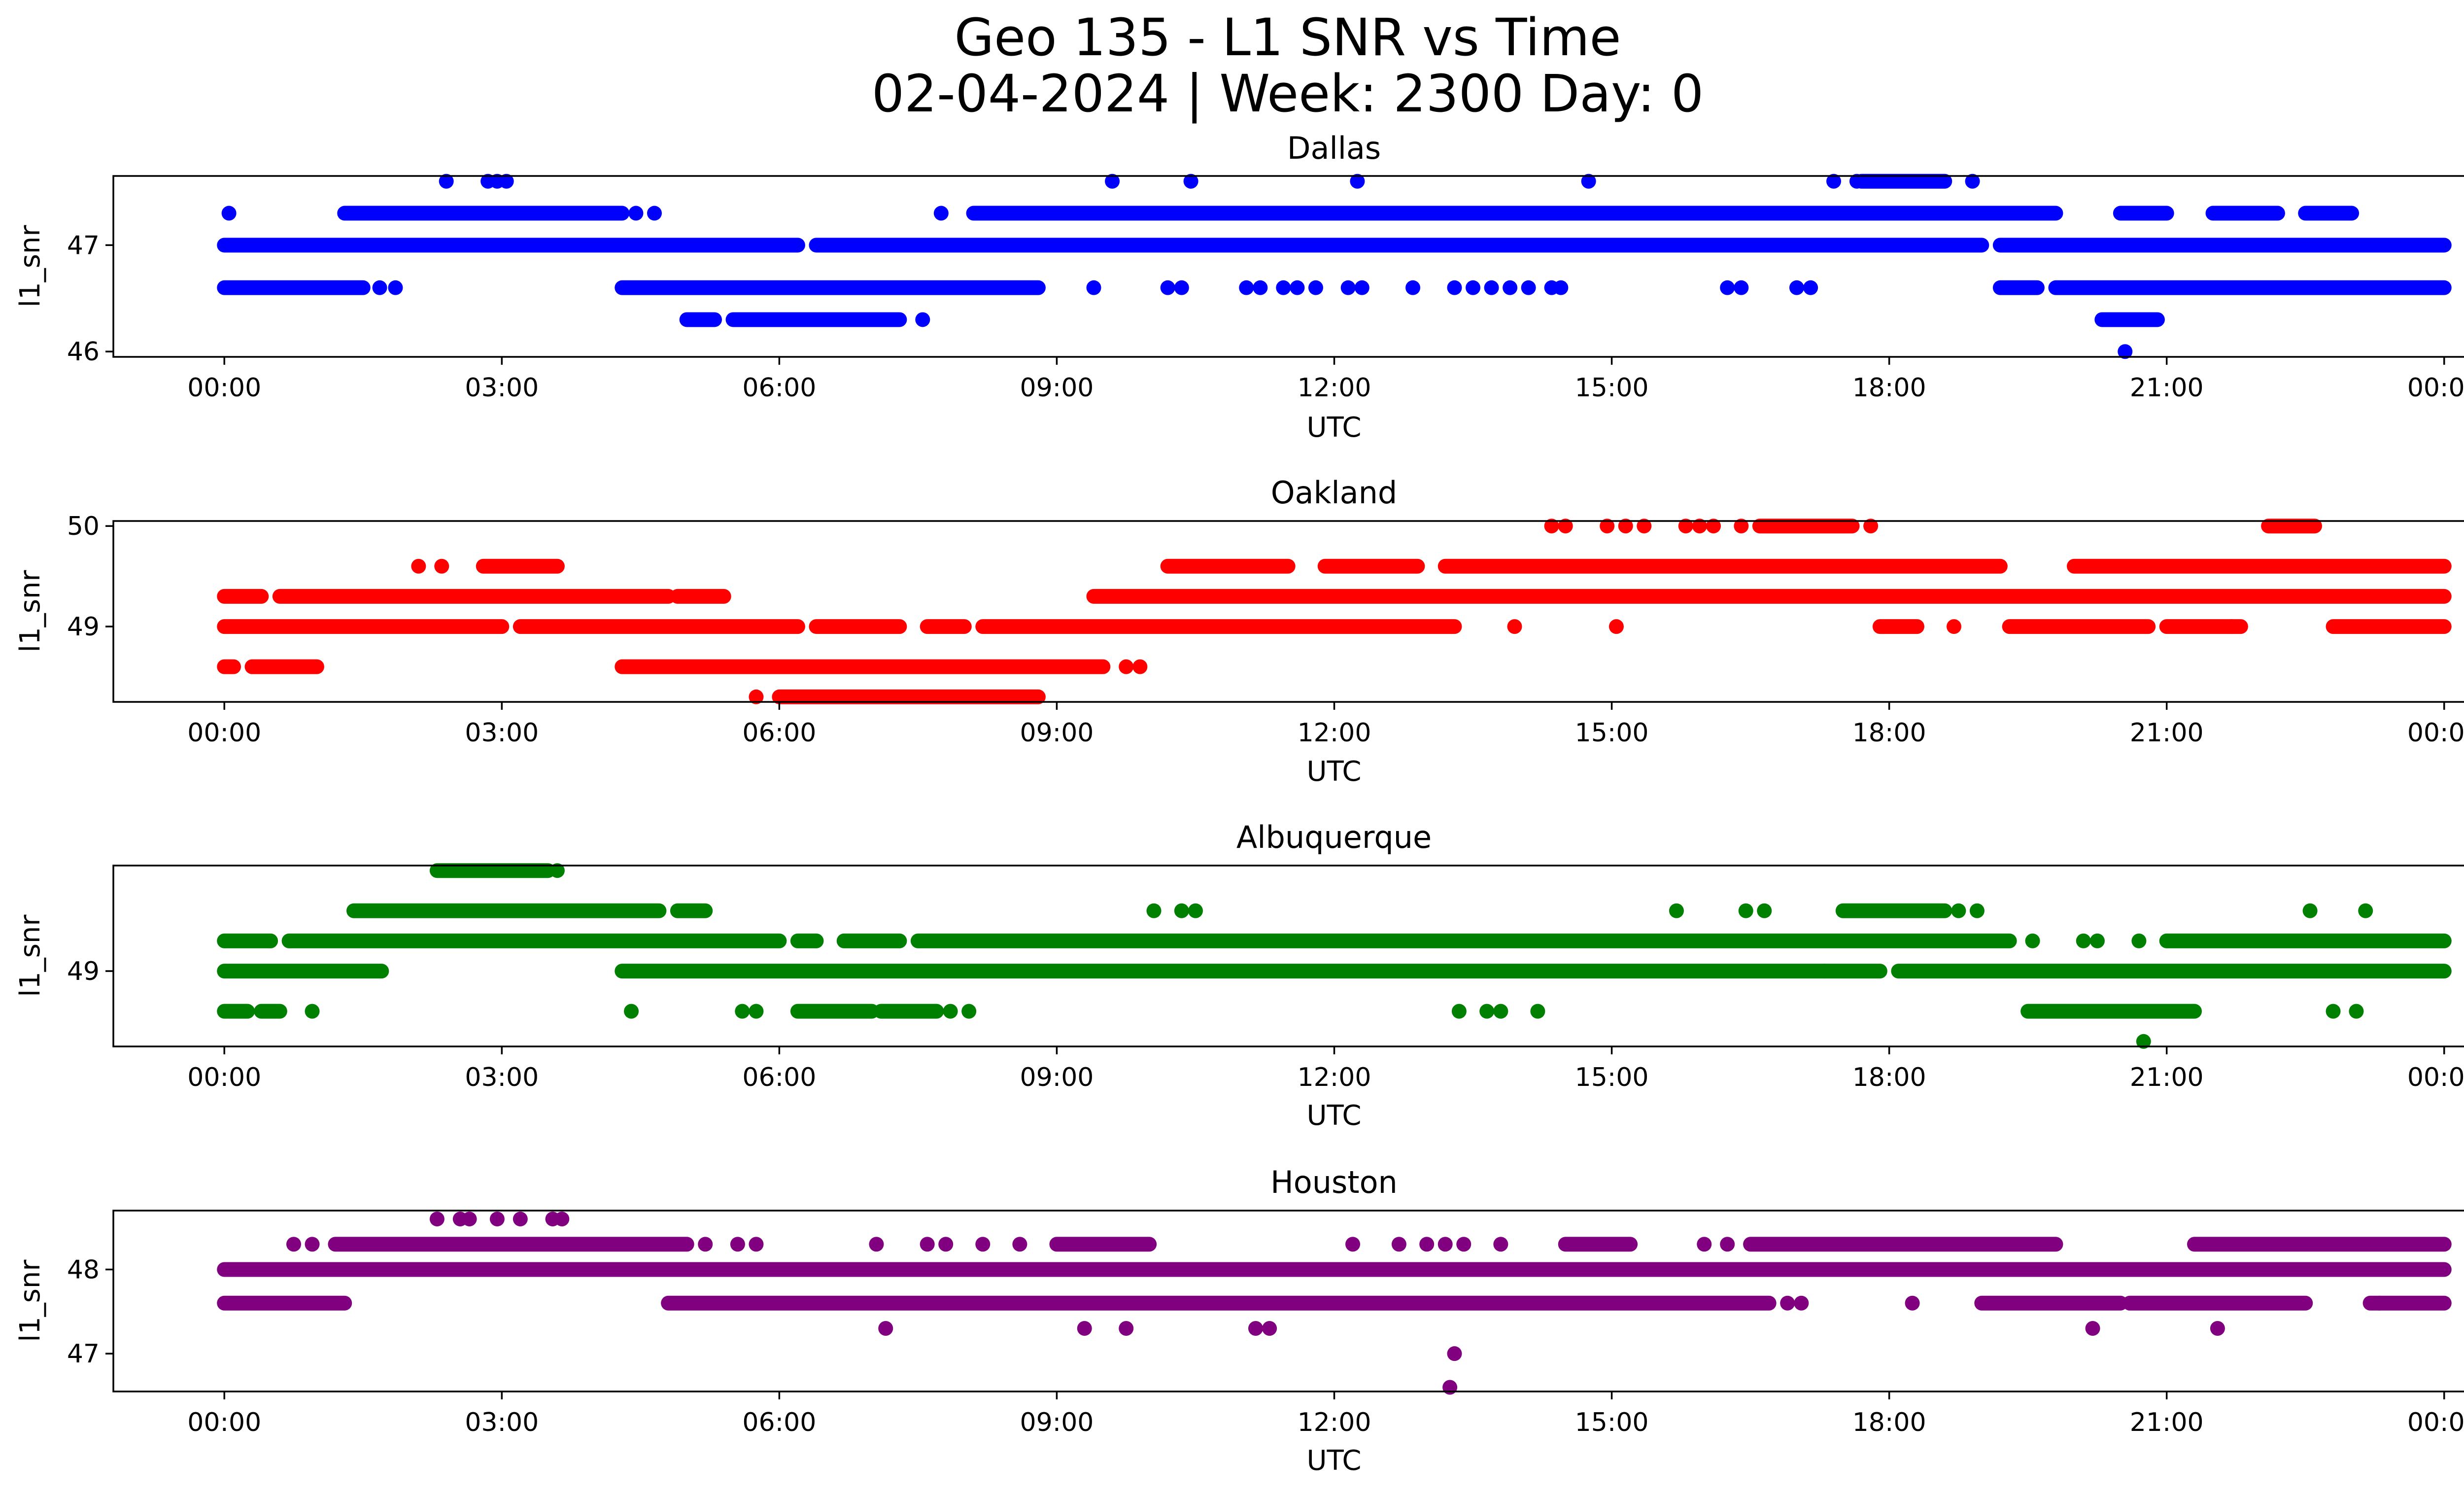 The image size is (2464, 1495). I want to click on figure-title-line2: 02-04-2024 | Week: 2300 Day: 0, so click(1288, 94).